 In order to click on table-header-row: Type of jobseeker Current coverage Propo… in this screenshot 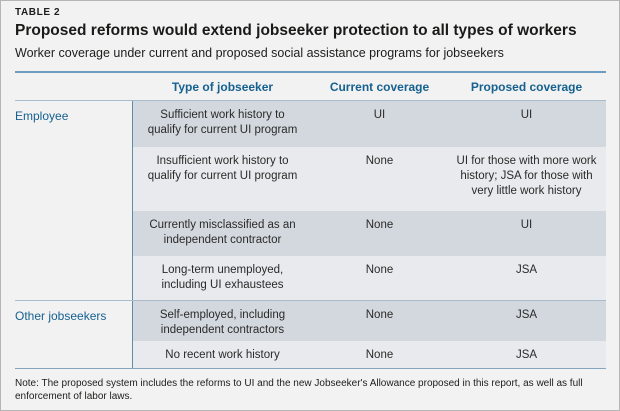, I will do `click(310, 86)`.